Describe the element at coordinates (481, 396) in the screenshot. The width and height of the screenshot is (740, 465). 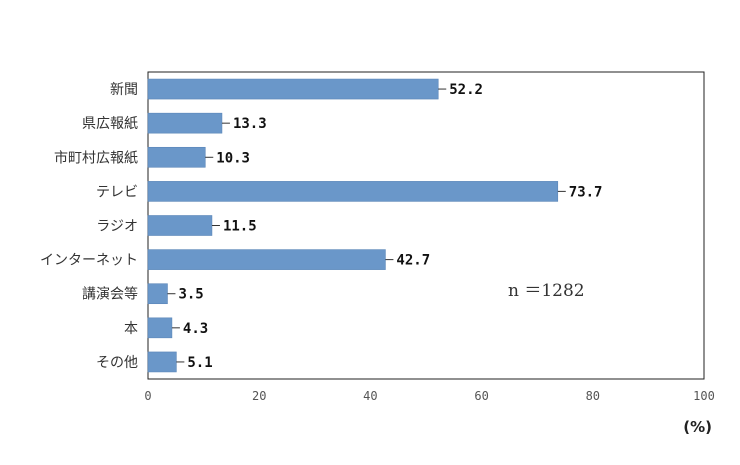
I see `x-tick-label: 60` at that location.